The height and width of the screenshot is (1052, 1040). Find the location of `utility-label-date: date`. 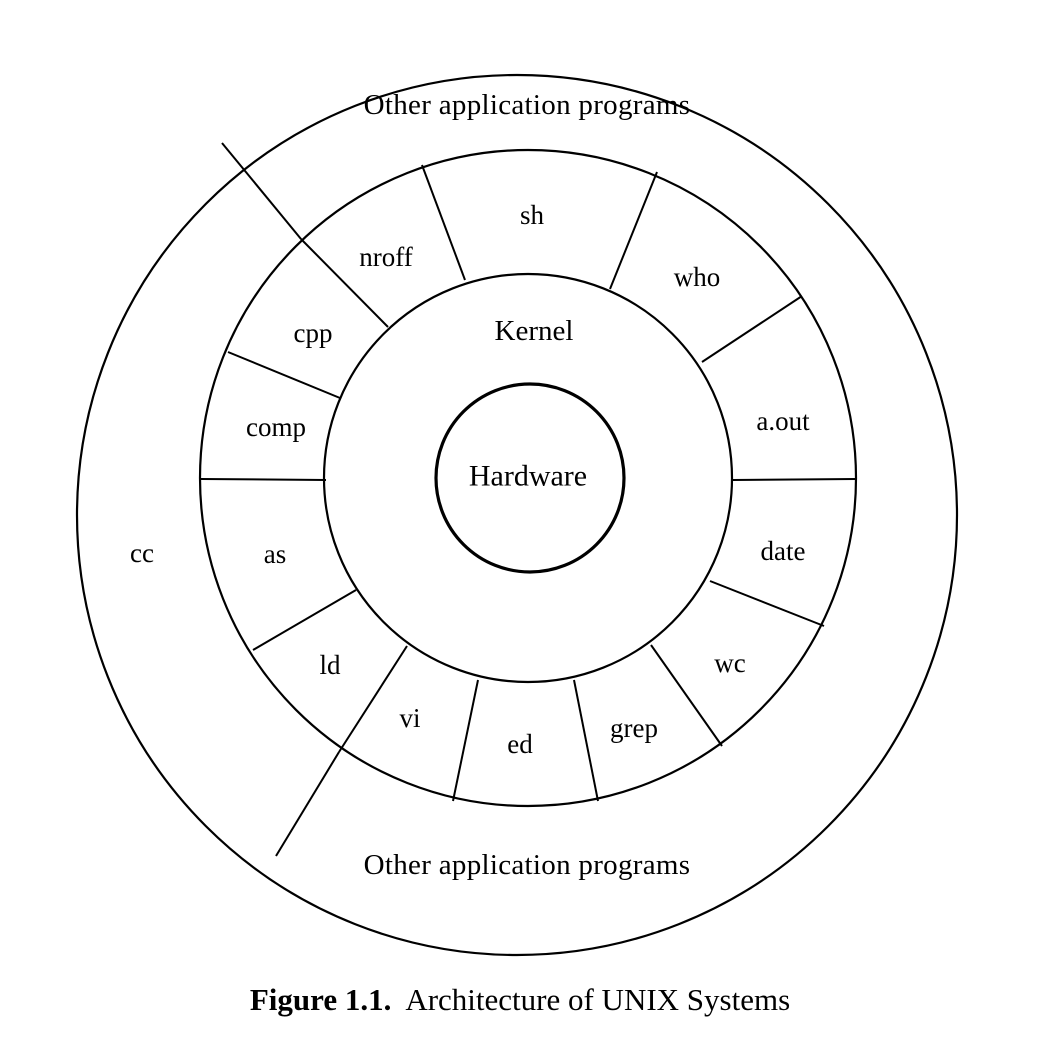

utility-label-date: date is located at coordinates (783, 551).